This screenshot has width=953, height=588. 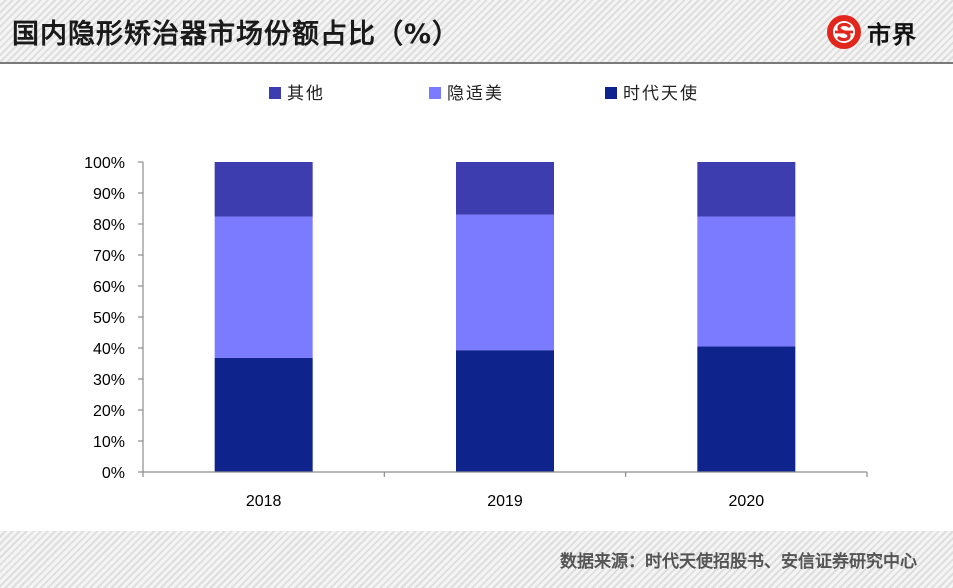 What do you see at coordinates (109, 318) in the screenshot?
I see `y-tick-label: 50%` at bounding box center [109, 318].